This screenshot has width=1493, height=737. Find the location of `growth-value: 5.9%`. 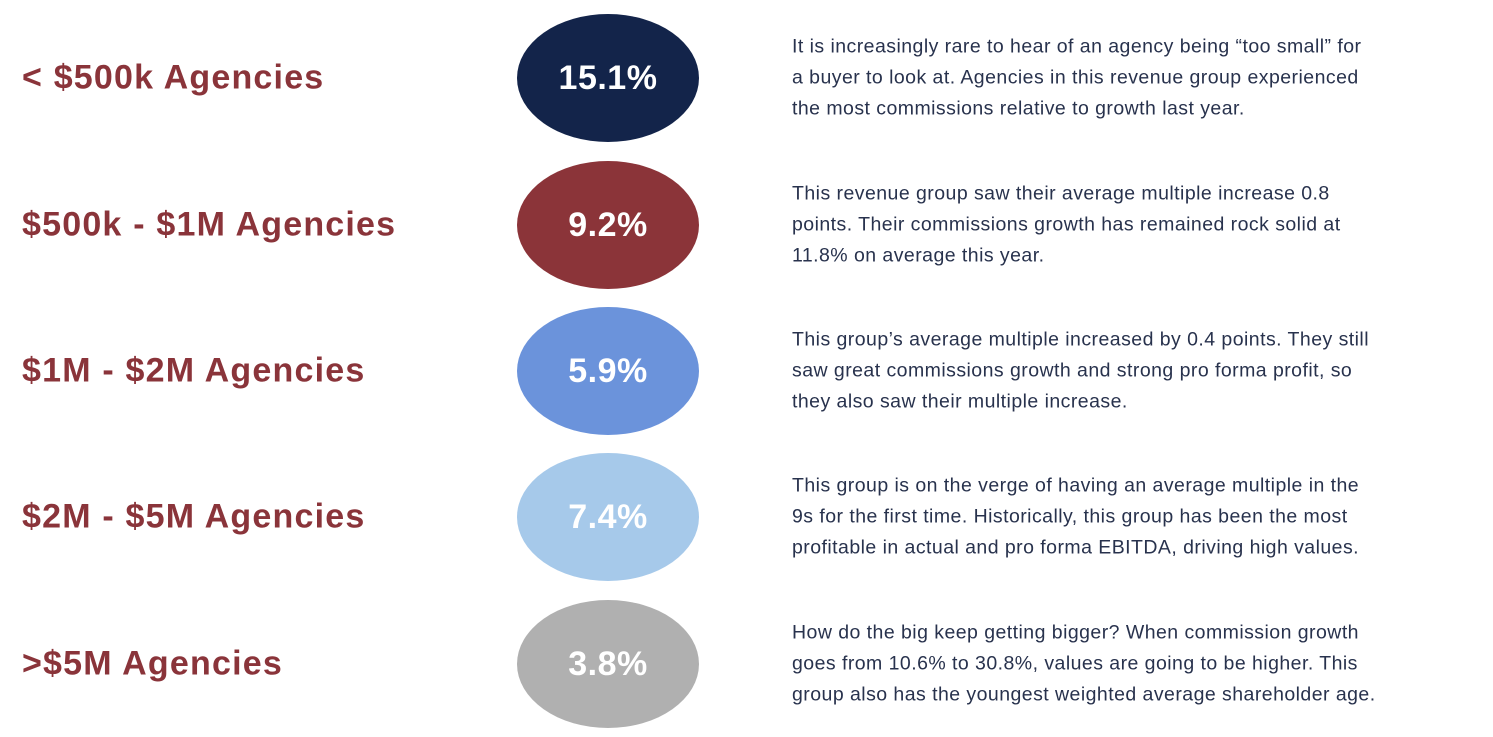

growth-value: 5.9% is located at coordinates (608, 370).